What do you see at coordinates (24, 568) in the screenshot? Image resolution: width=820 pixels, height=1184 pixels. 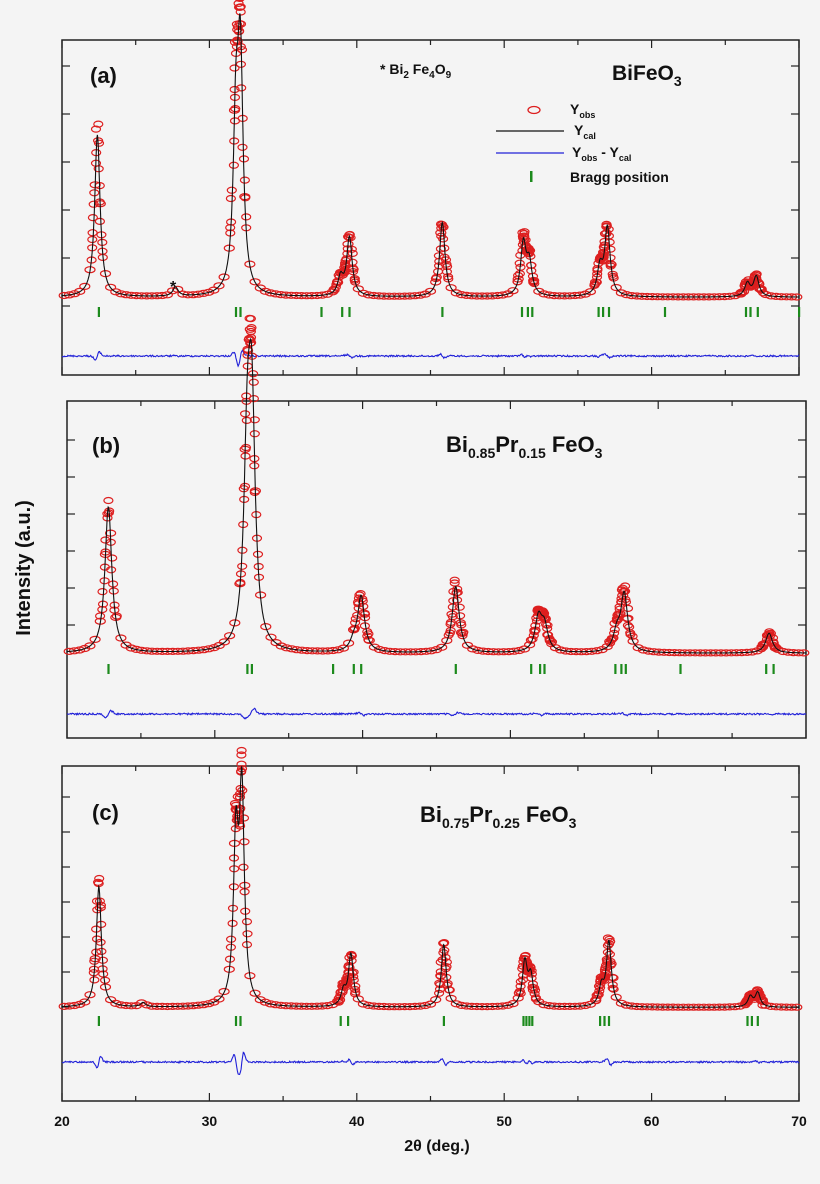 I see `y-axis-label: Intensity (a.u.)` at bounding box center [24, 568].